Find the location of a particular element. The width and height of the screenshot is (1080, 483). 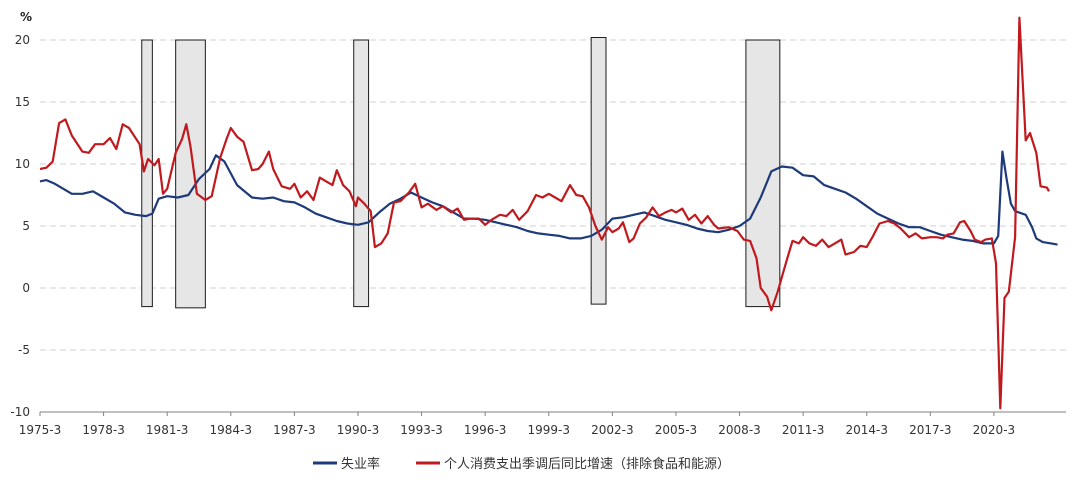

x-tick-label: 1993-3 is located at coordinates (421, 430).